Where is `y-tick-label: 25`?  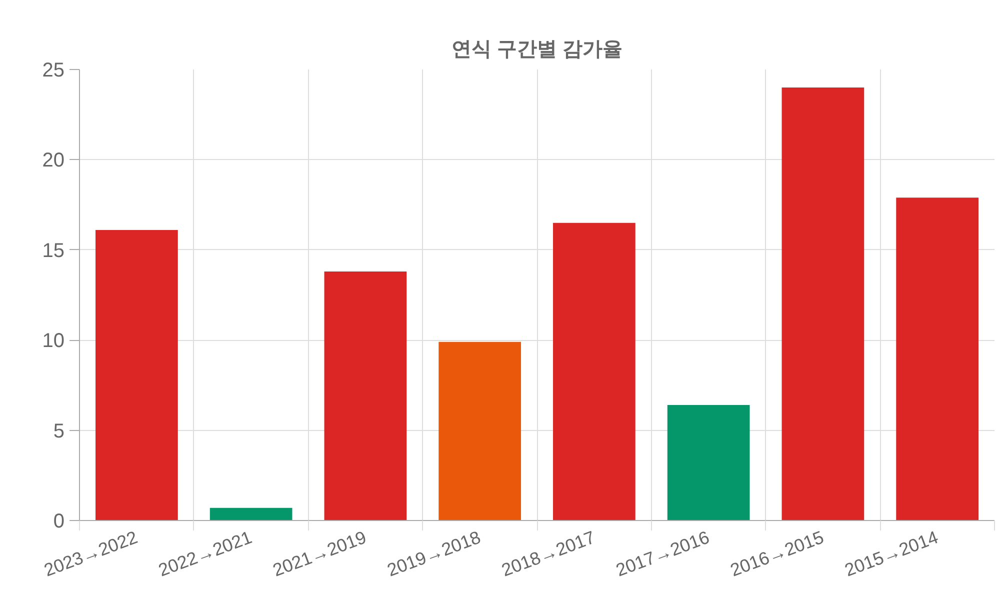 y-tick-label: 25 is located at coordinates (53, 71).